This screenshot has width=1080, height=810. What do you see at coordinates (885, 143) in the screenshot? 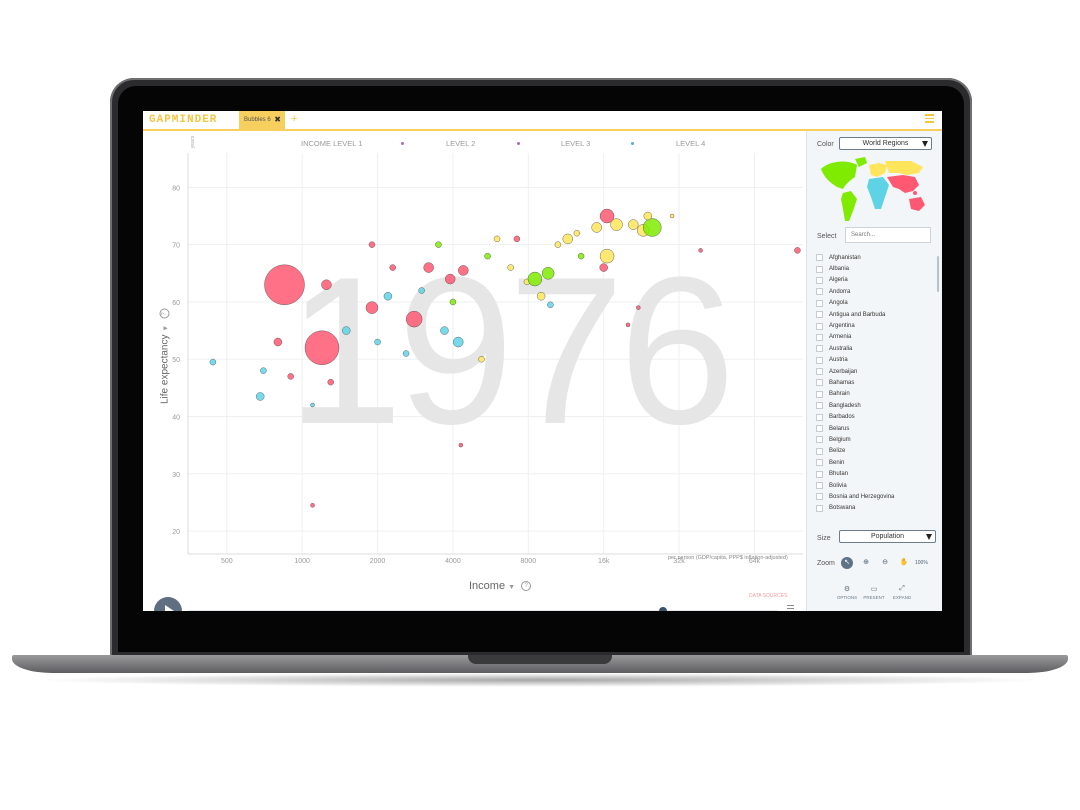
I see `color-dropdown: World Regions` at bounding box center [885, 143].